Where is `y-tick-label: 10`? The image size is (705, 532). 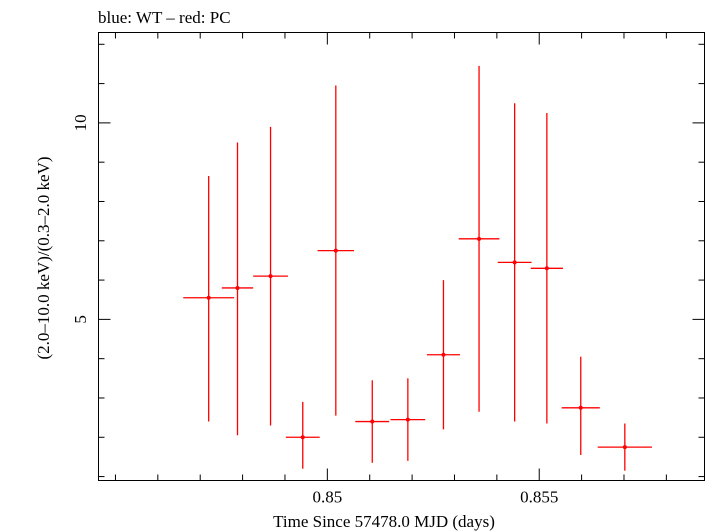 y-tick-label: 10 is located at coordinates (80, 122).